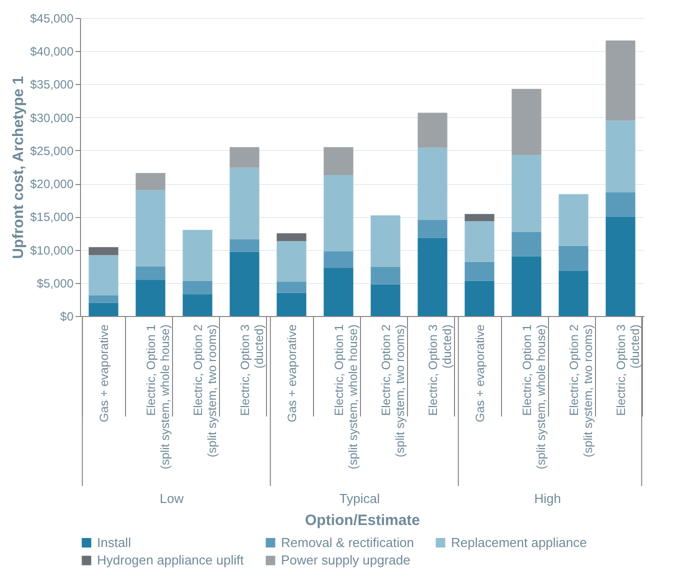 The image size is (696, 588). Describe the element at coordinates (55, 283) in the screenshot. I see `y-tick-label: $5,000` at that location.